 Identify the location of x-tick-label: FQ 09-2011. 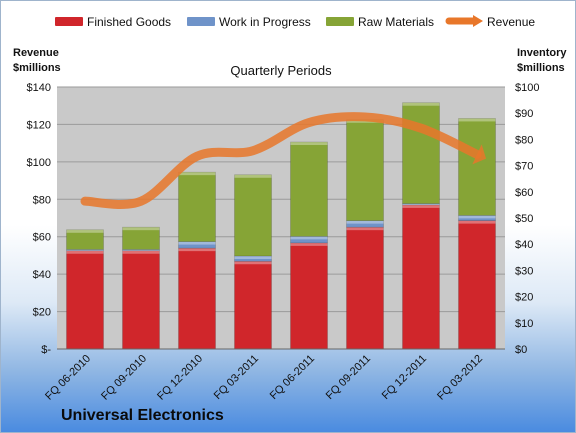
(348, 377).